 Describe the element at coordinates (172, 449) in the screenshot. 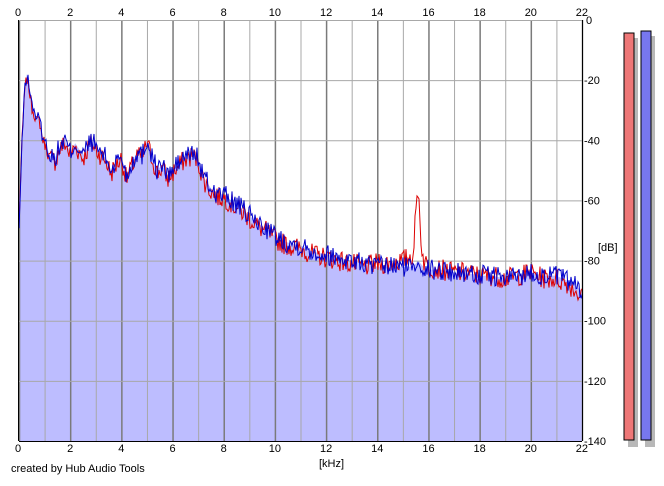

I see `x-tick-label-bottom: 6` at that location.